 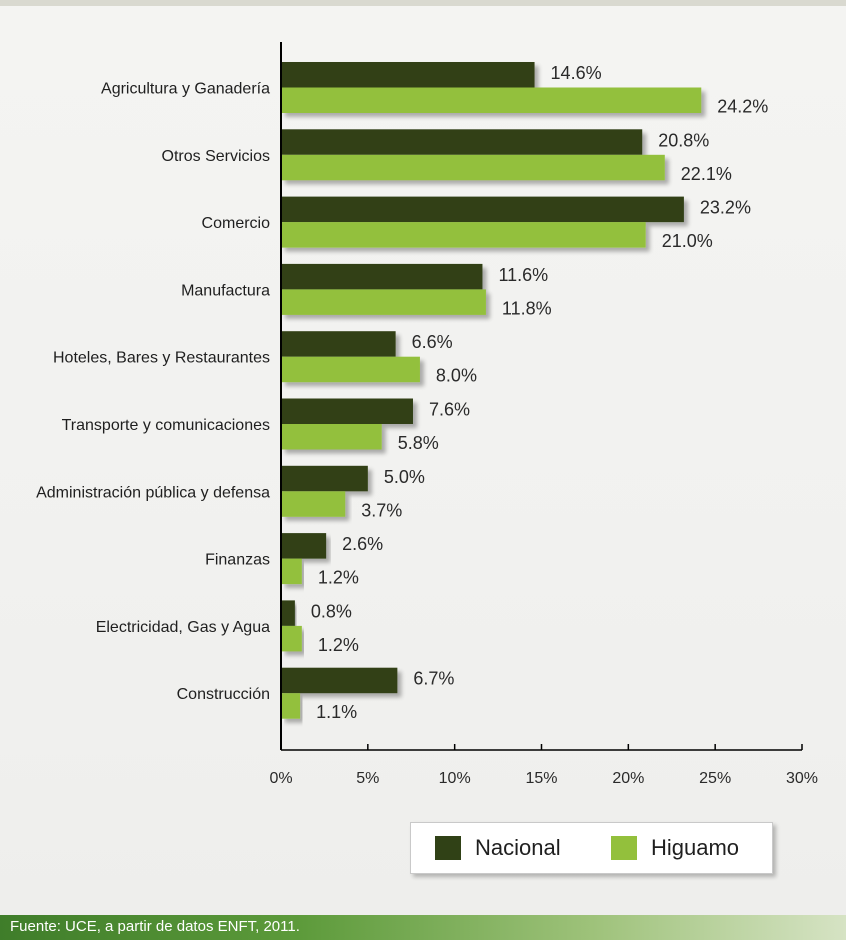 I want to click on bar-higuamo-finanzas, so click(x=291, y=571).